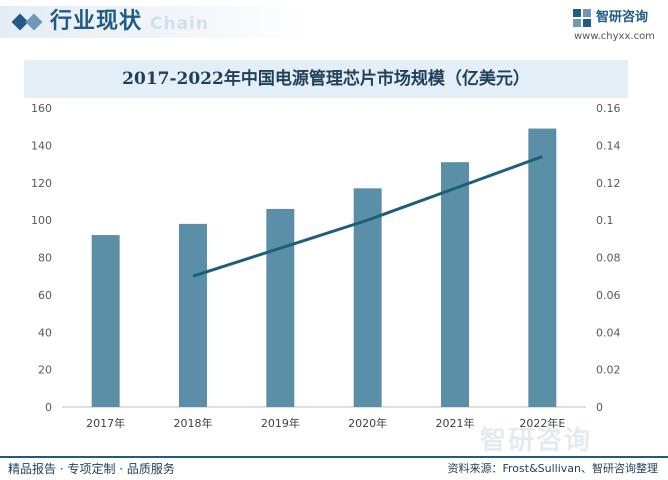 This screenshot has height=480, width=668. Describe the element at coordinates (614, 36) in the screenshot. I see `logo-url: www.chyxx.com` at that location.